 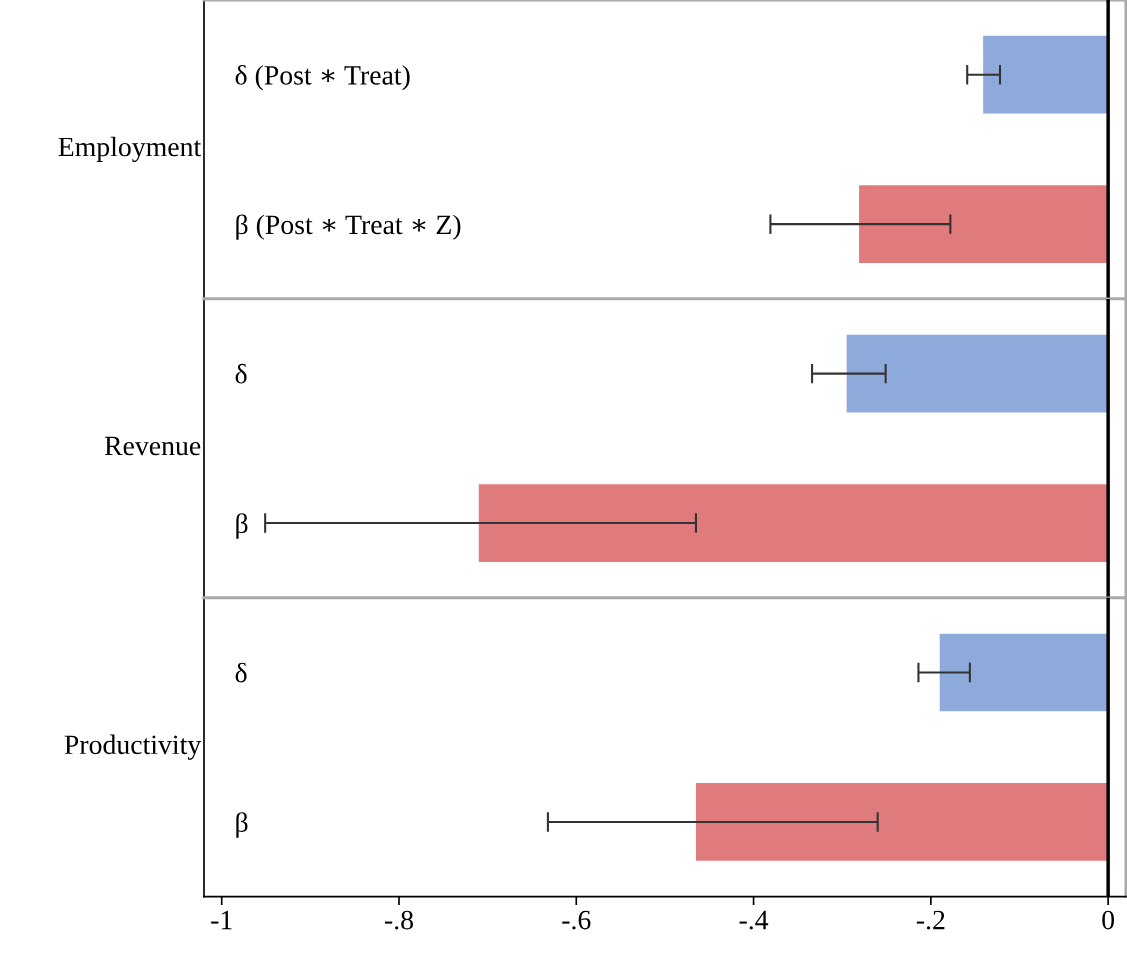 I want to click on y-tick-label: β (Post ∗ Treat ∗ Z), so click(x=348, y=227).